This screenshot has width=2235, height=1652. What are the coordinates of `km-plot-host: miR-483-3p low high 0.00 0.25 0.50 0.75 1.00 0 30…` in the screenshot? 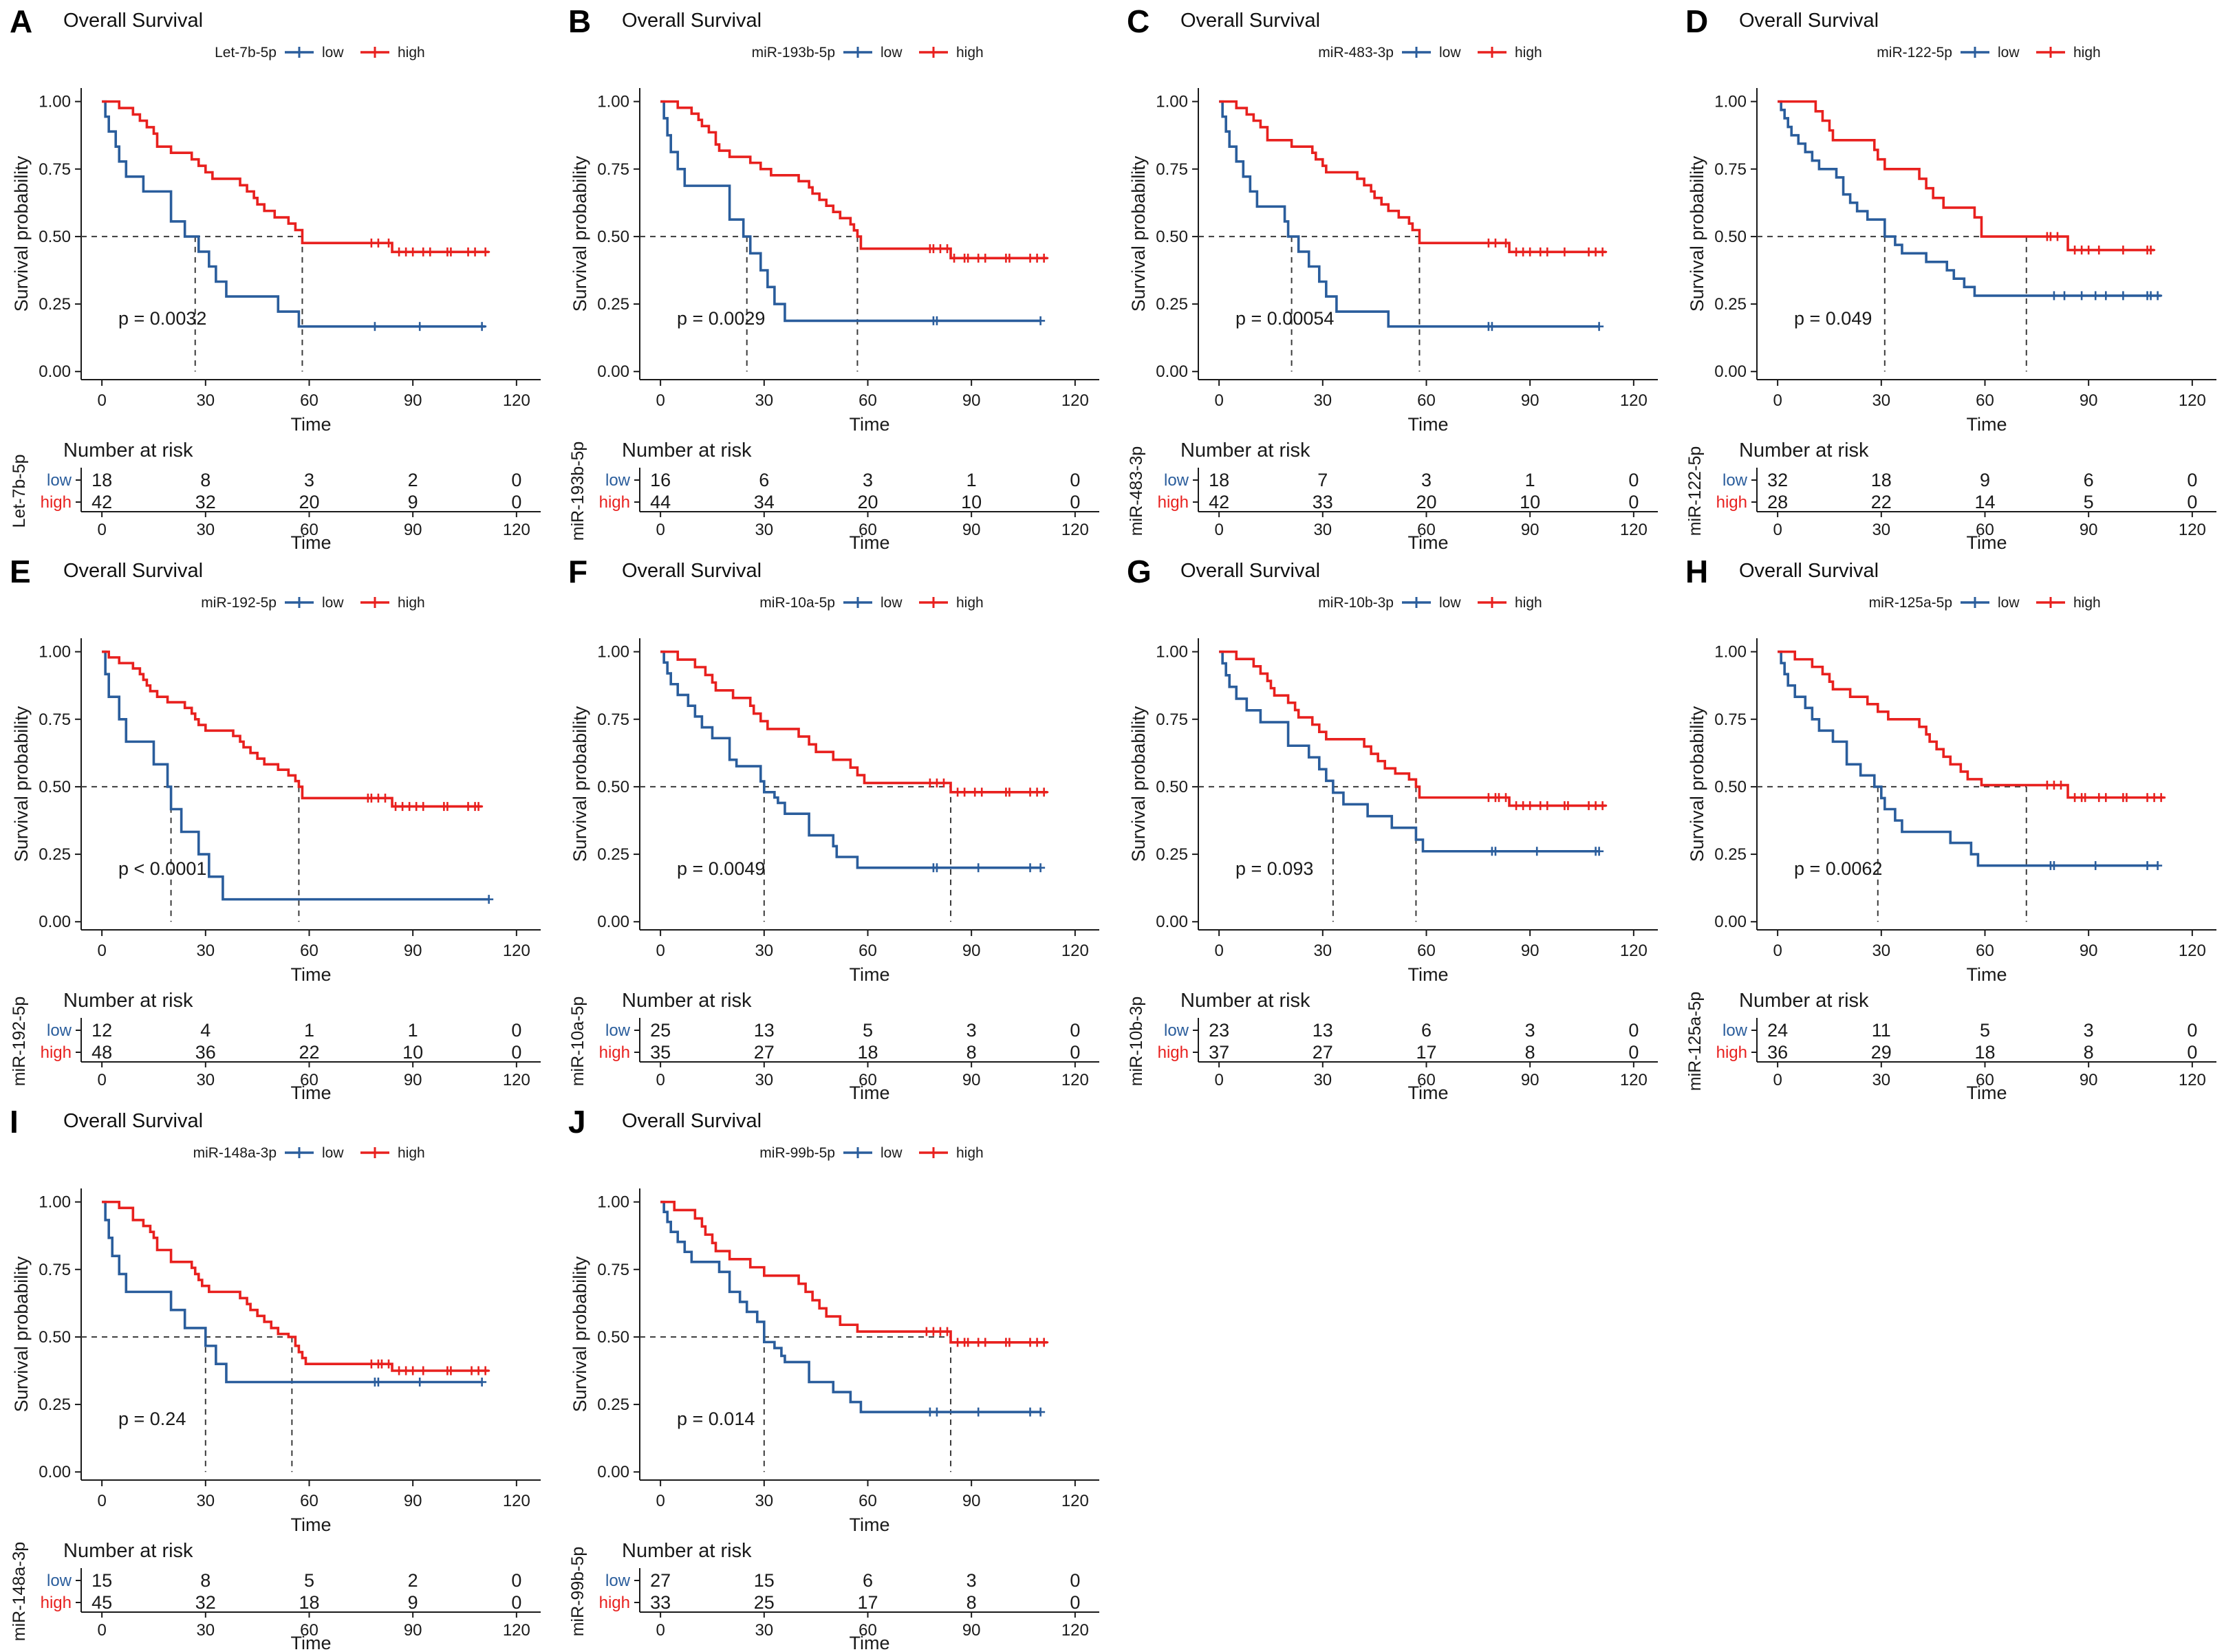 It's located at (1396, 275).